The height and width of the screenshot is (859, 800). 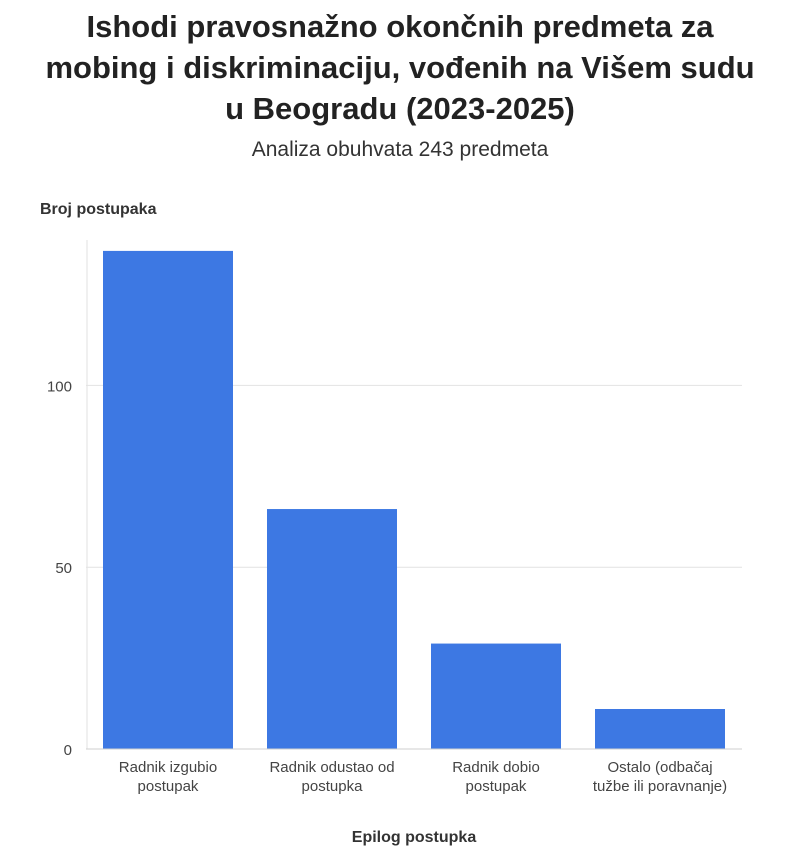 I want to click on x-tick-label: Radnik odustao od postupka, so click(x=332, y=777).